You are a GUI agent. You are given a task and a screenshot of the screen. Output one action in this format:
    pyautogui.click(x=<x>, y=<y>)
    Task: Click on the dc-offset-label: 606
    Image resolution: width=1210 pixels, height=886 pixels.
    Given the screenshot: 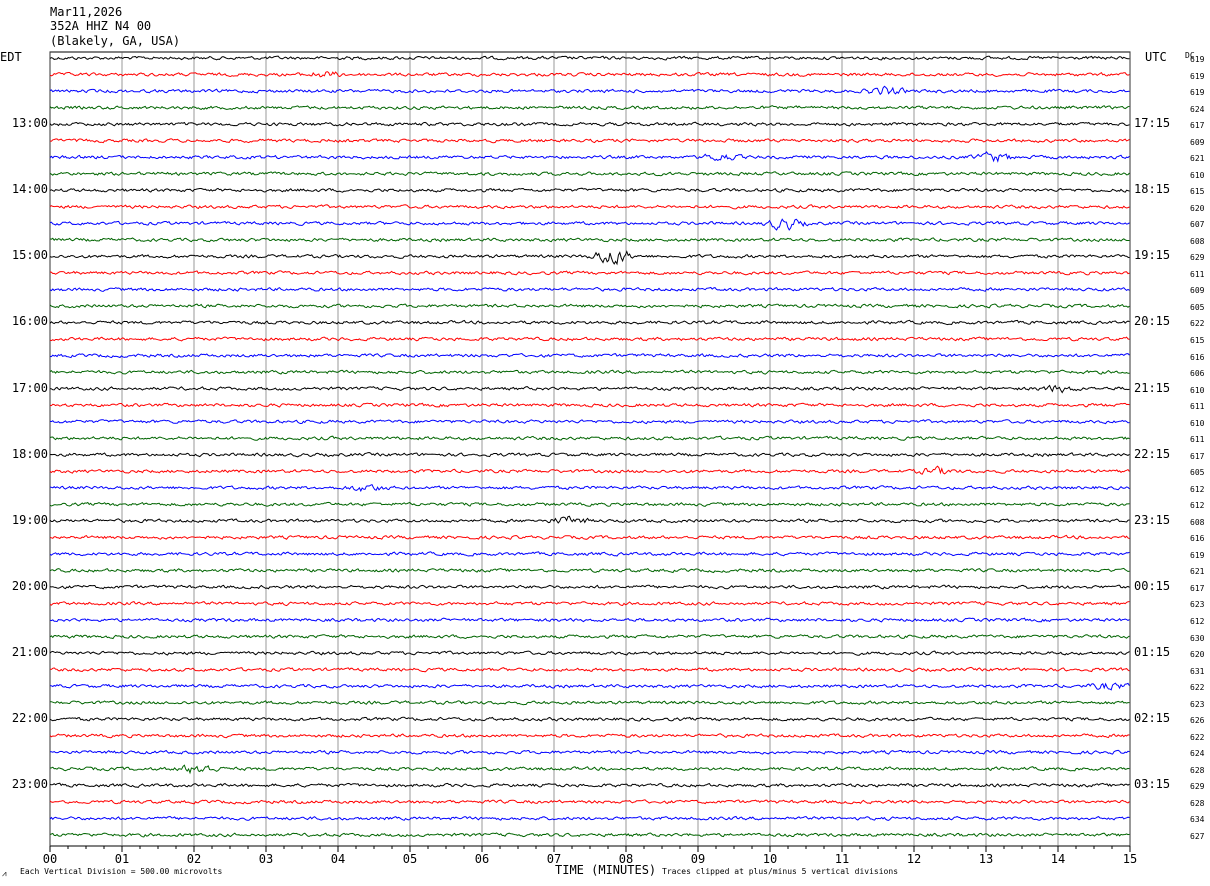 What is the action you would take?
    pyautogui.click(x=1197, y=374)
    